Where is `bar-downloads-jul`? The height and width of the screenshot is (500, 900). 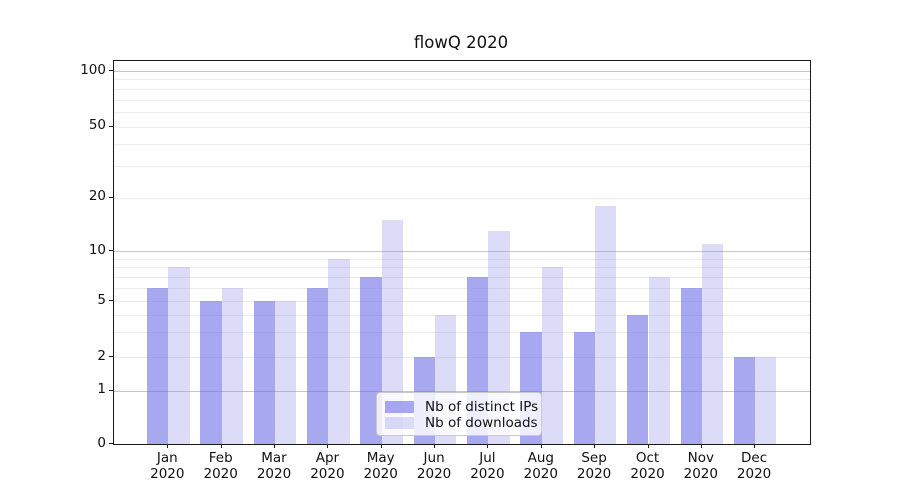
bar-downloads-jul is located at coordinates (499, 337).